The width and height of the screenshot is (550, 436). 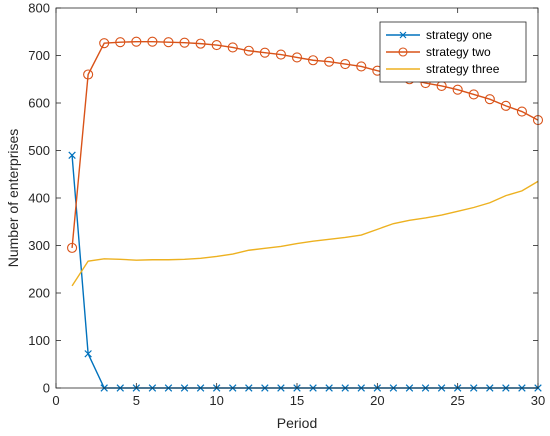 I want to click on y-tick-label: 700, so click(x=39, y=55).